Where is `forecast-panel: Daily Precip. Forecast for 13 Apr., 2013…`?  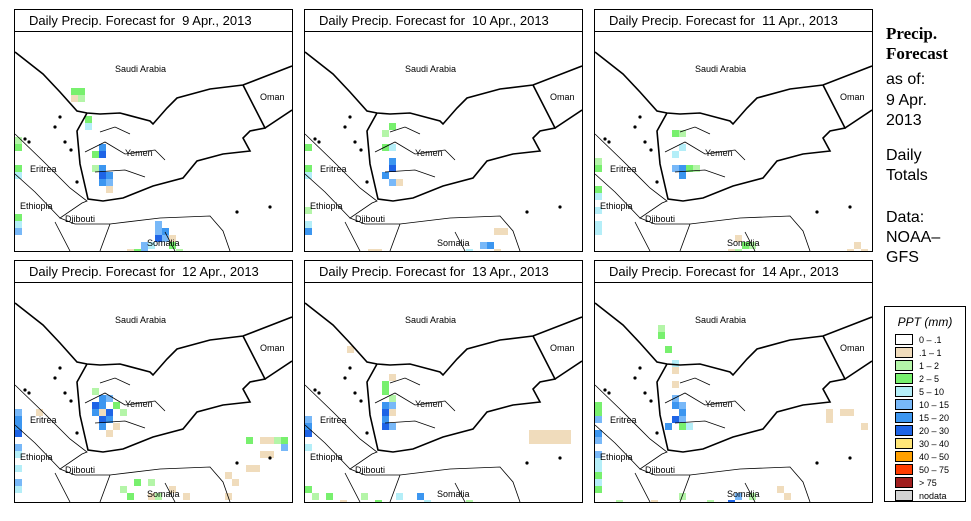
forecast-panel: Daily Precip. Forecast for 13 Apr., 2013… is located at coordinates (443, 381).